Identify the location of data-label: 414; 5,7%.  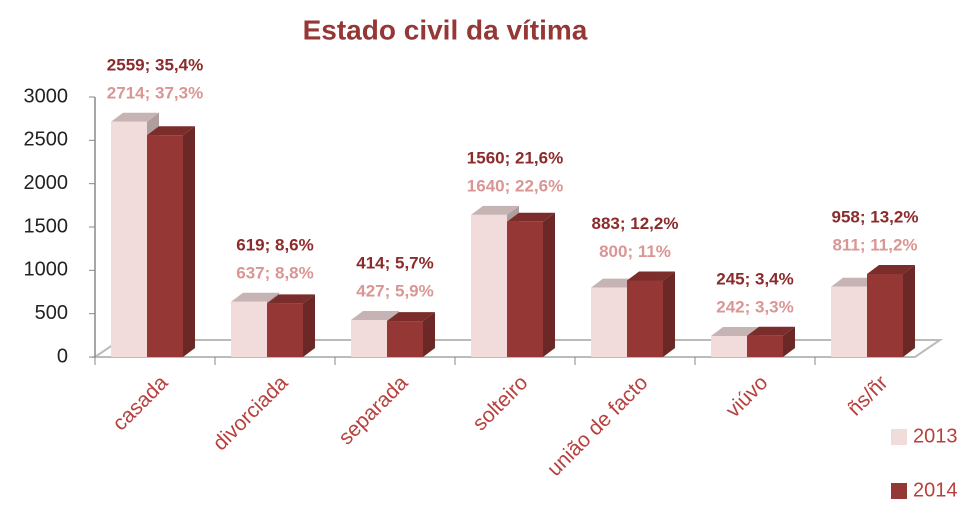
(395, 262).